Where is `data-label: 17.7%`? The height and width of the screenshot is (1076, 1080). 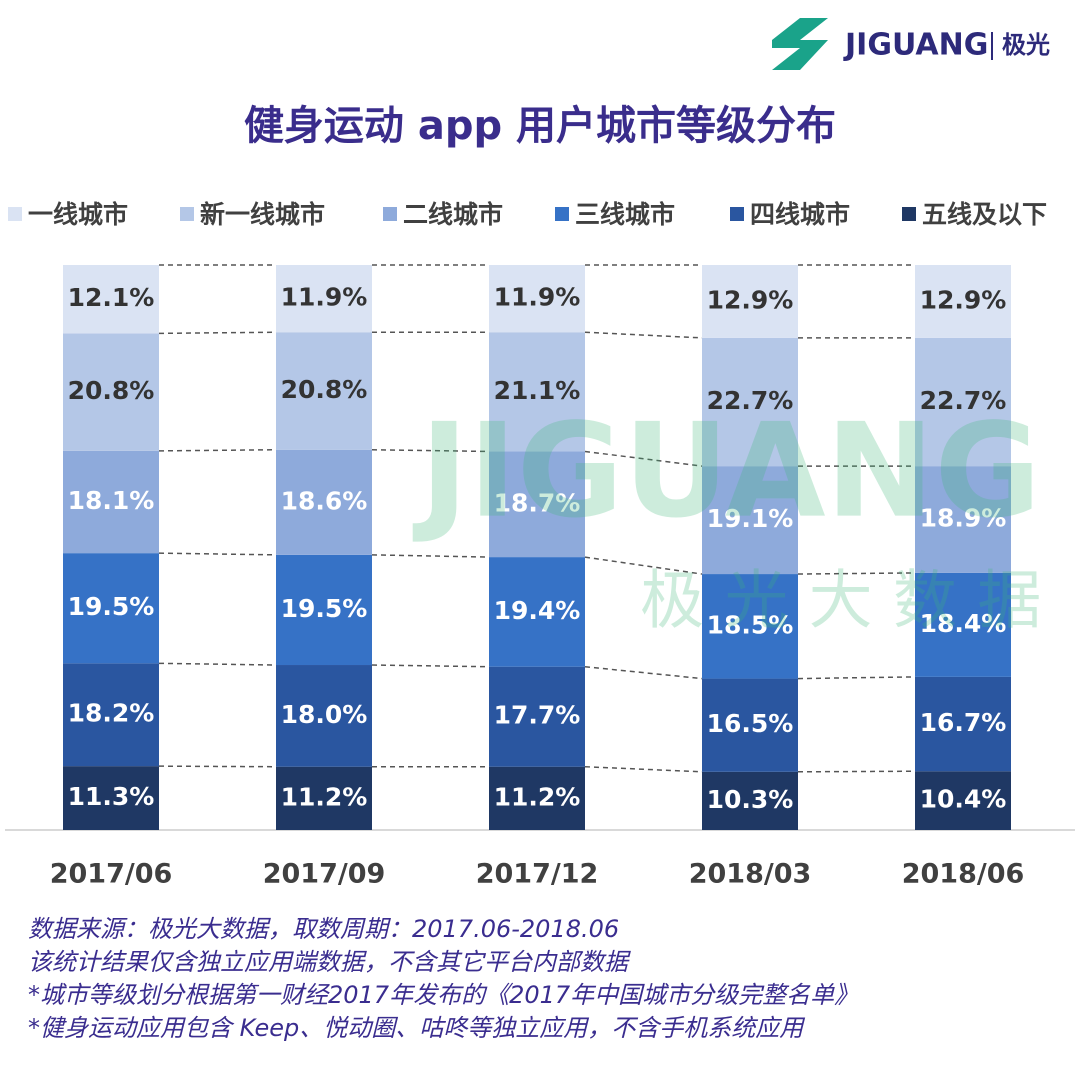
data-label: 17.7% is located at coordinates (537, 715).